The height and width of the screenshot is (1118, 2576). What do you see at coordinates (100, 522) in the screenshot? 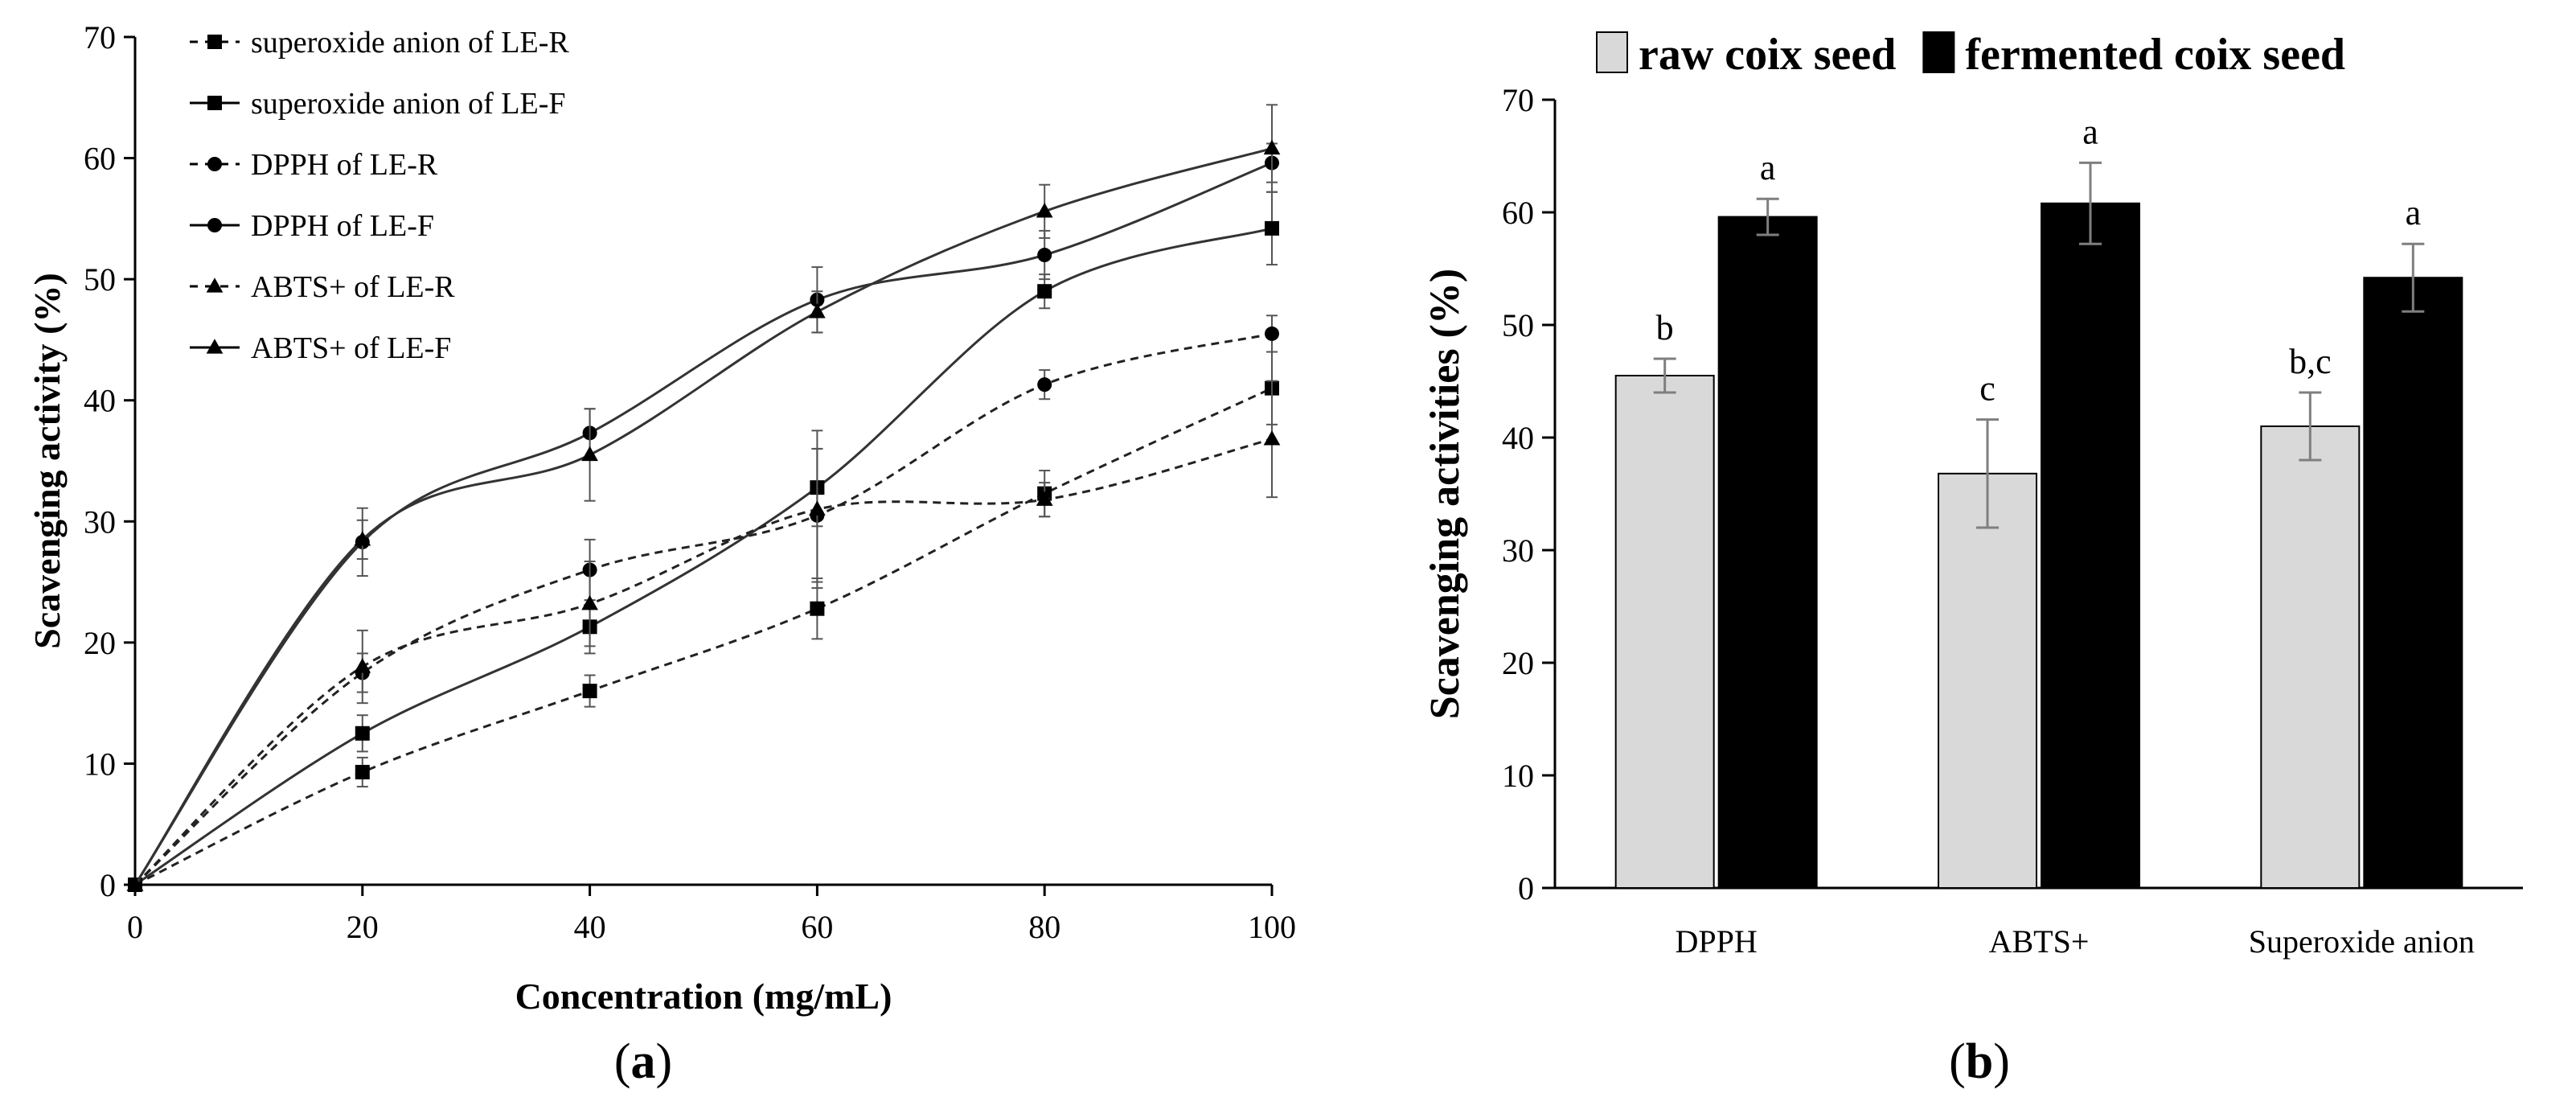
I see `y-tick-label-a: 30` at bounding box center [100, 522].